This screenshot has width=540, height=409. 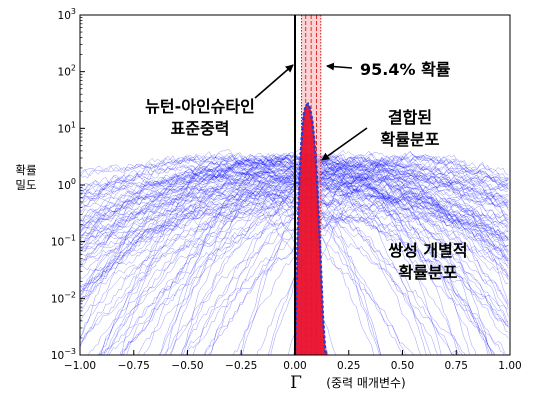 What do you see at coordinates (365, 383) in the screenshot?
I see `x-axis-label-note: (중력 매개변수)` at bounding box center [365, 383].